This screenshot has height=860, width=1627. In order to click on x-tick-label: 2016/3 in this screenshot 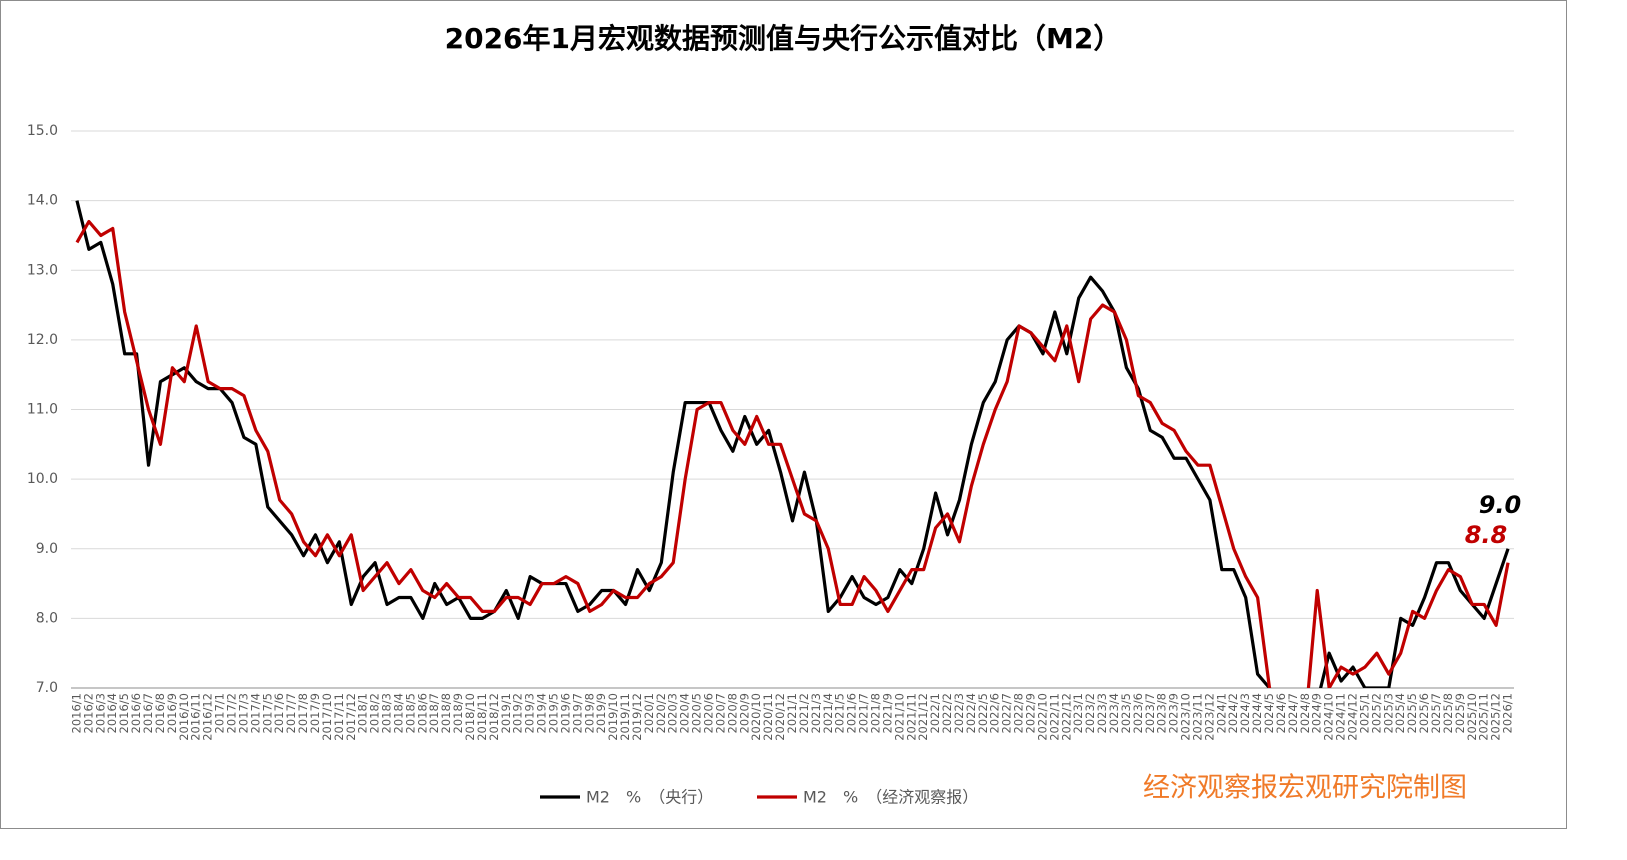, I will do `click(100, 713)`.